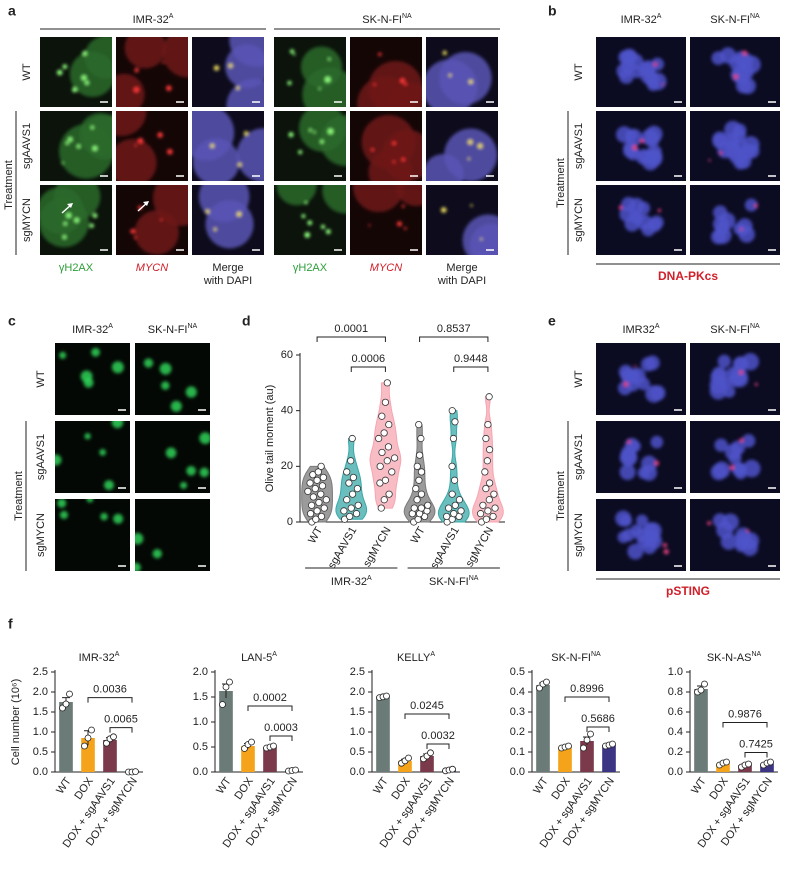 The image size is (800, 869). What do you see at coordinates (290, 522) in the screenshot?
I see `y-tick-label: 0` at bounding box center [290, 522].